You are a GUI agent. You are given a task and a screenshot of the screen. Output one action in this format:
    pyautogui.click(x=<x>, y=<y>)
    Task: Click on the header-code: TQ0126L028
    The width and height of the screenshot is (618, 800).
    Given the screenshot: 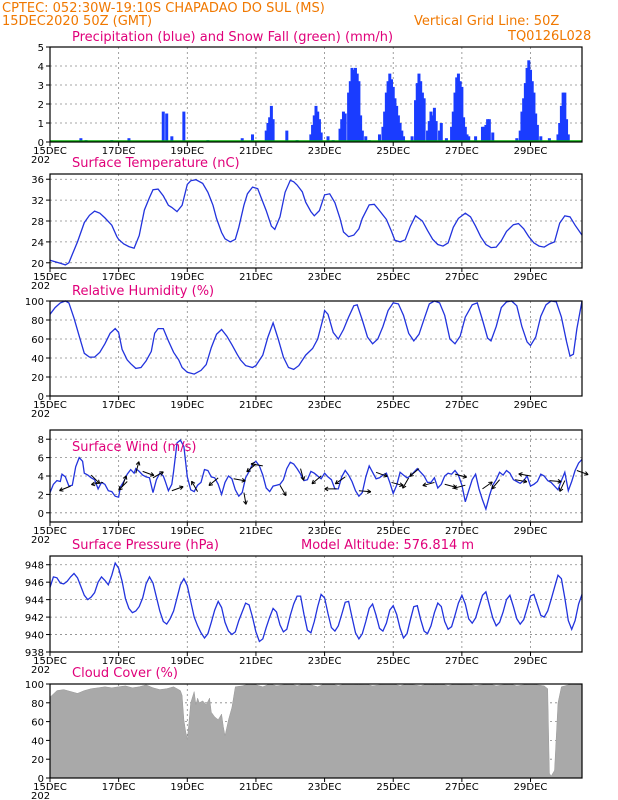 What is the action you would take?
    pyautogui.click(x=549, y=36)
    